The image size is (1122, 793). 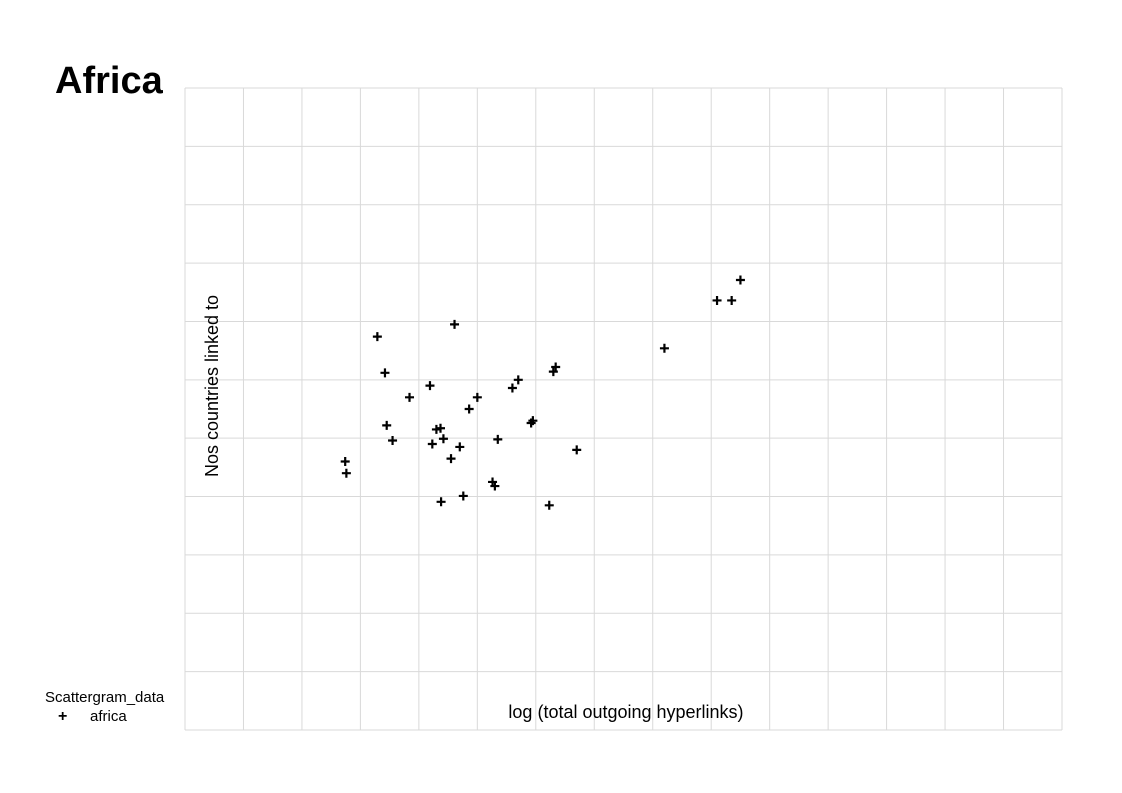 What do you see at coordinates (108, 716) in the screenshot?
I see `legend-label: africa` at bounding box center [108, 716].